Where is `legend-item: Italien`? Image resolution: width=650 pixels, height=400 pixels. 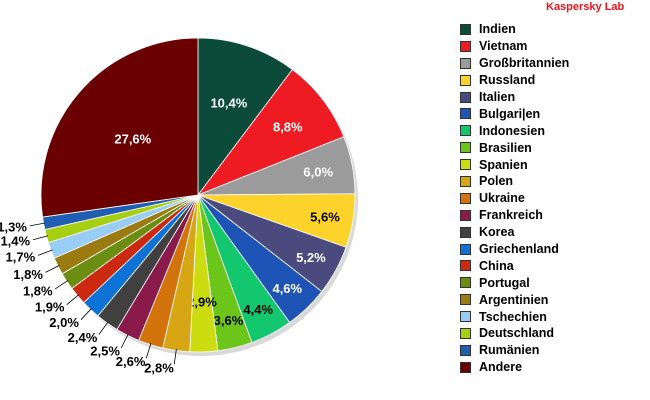
legend-item: Italien is located at coordinates (514, 97).